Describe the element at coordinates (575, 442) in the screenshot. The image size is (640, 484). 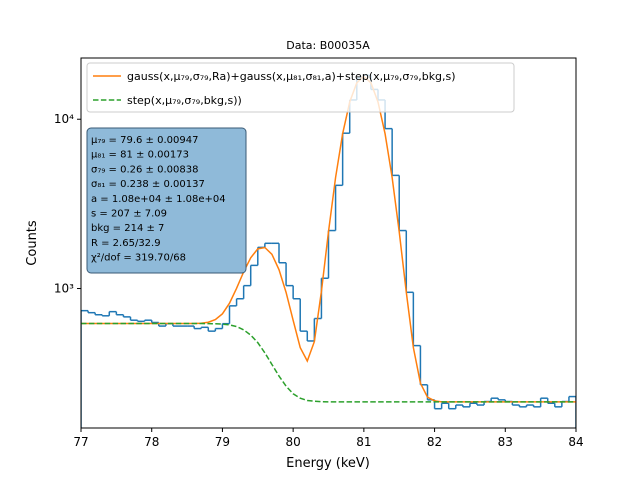
I see `x-tick-label: 84` at that location.